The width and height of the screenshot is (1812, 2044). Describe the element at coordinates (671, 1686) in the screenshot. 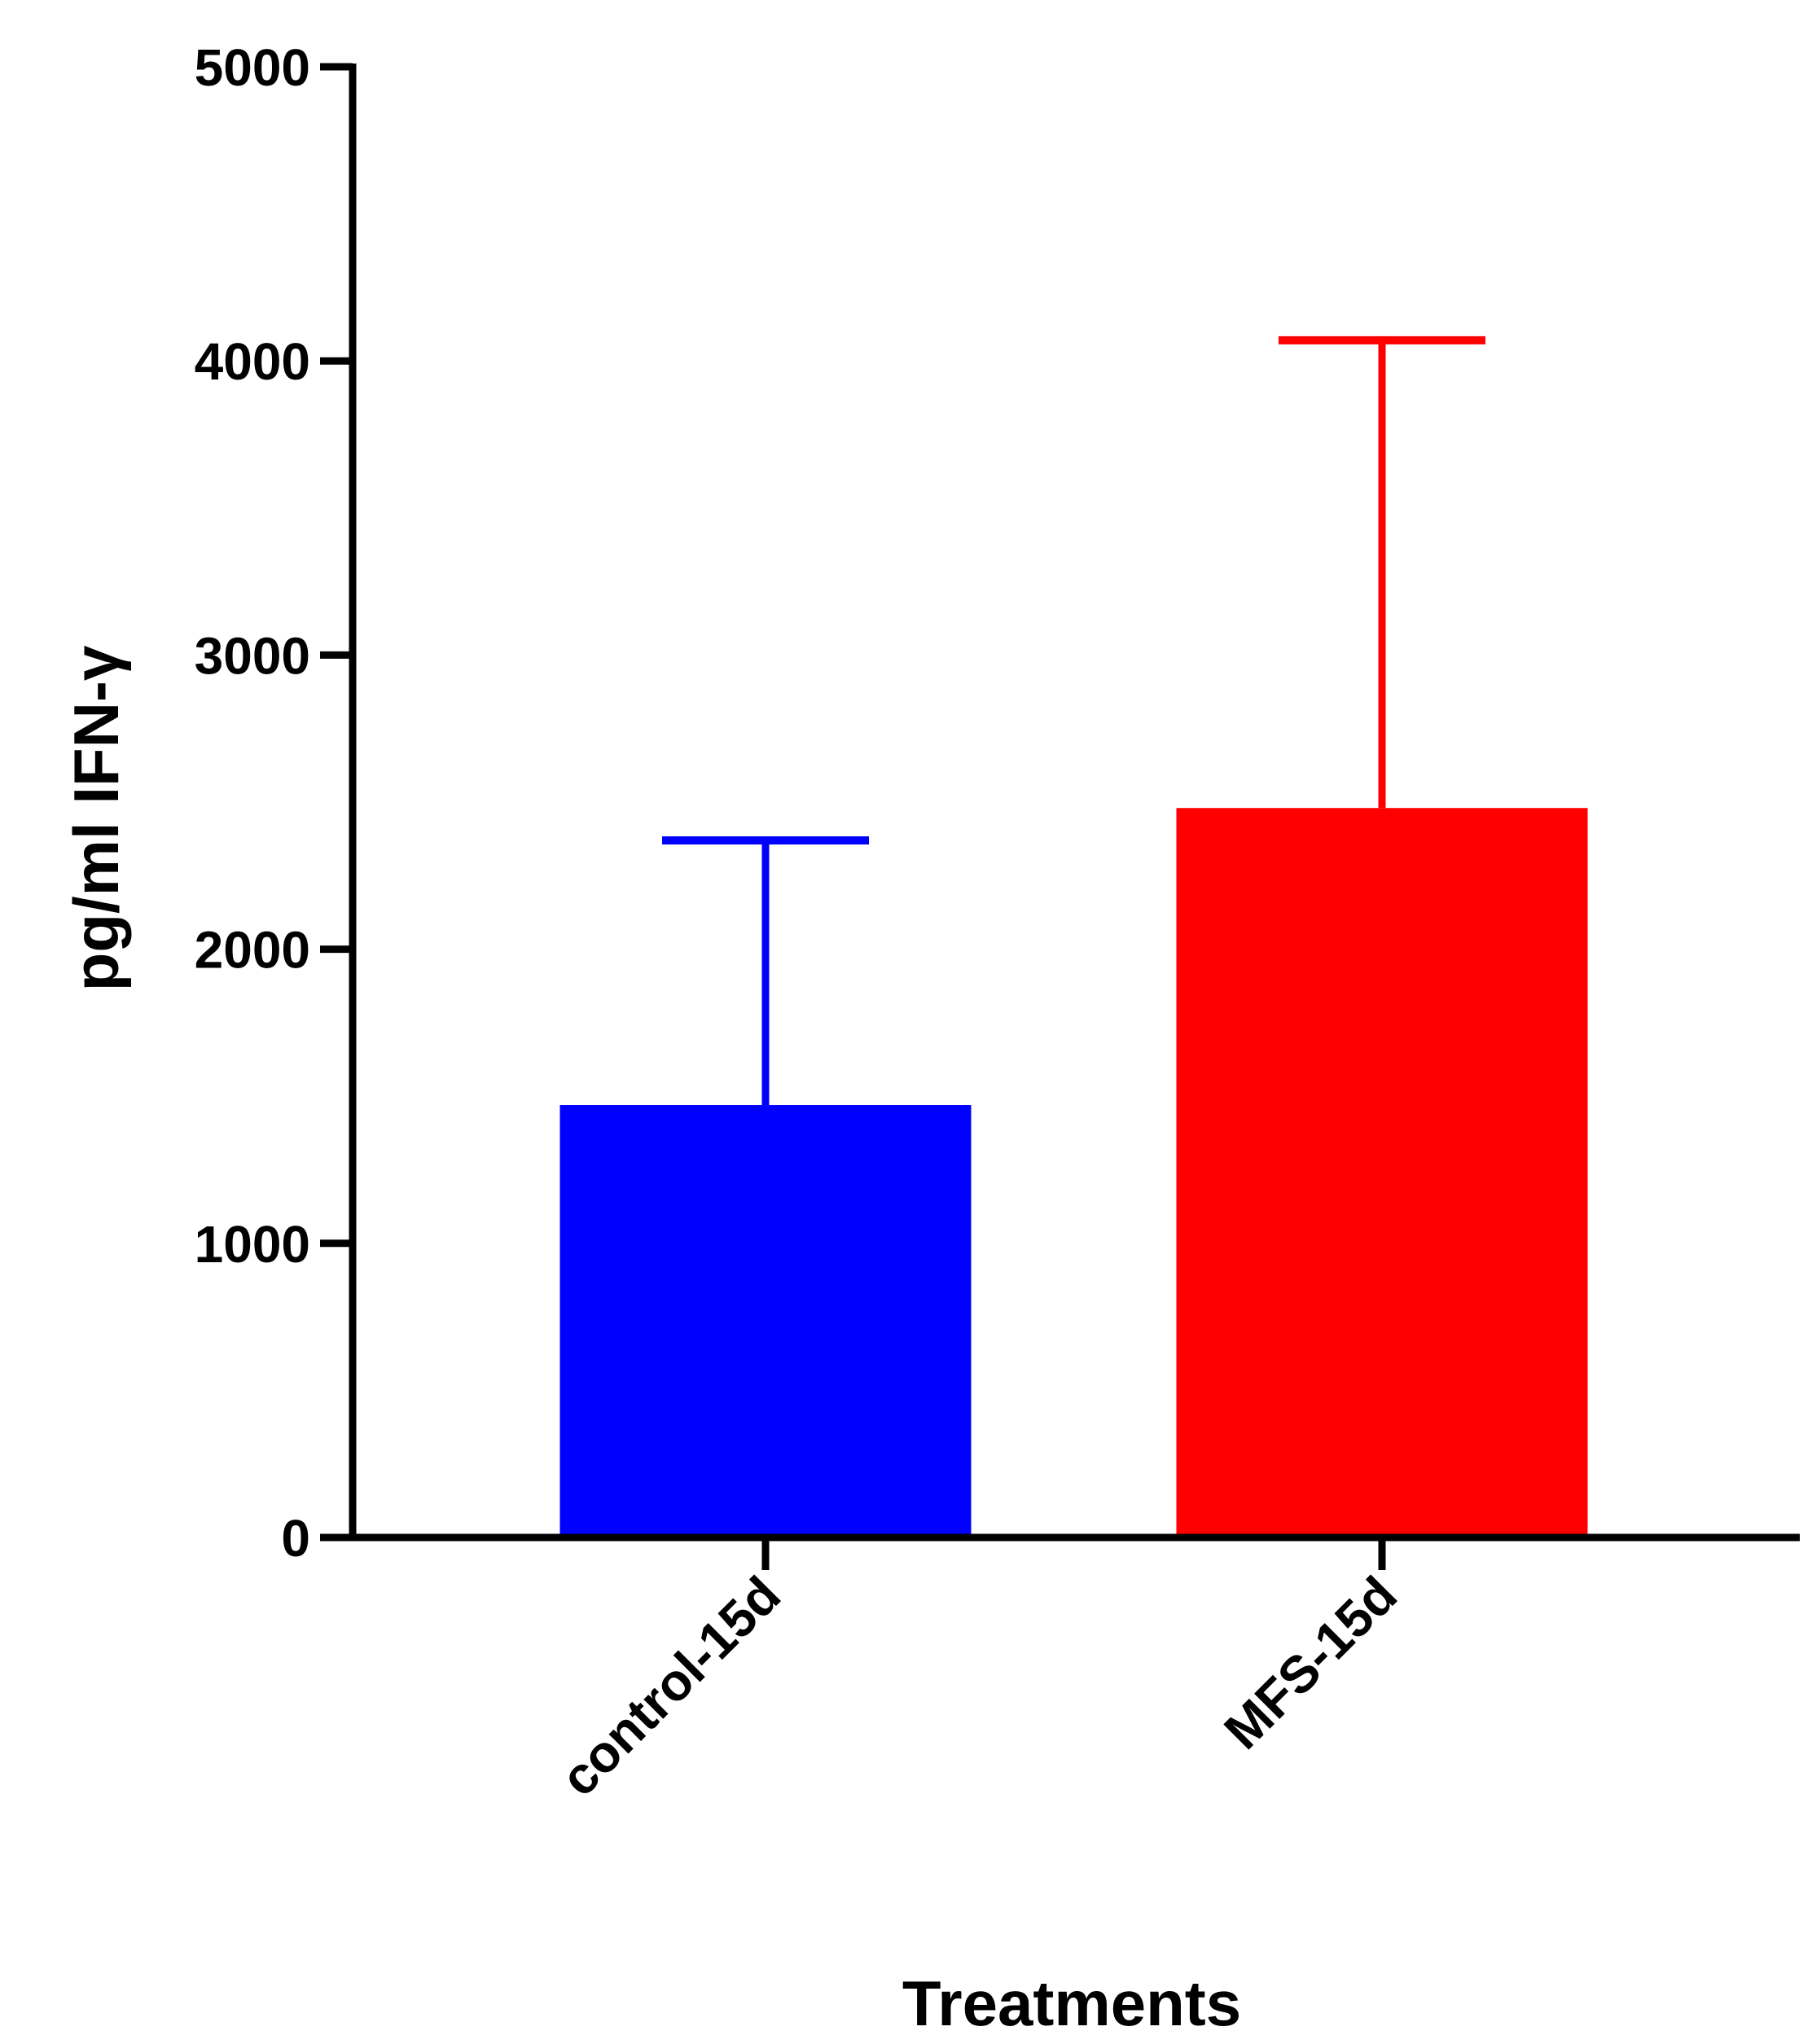

I see `x-tick-label-control-15d: control-15d` at that location.